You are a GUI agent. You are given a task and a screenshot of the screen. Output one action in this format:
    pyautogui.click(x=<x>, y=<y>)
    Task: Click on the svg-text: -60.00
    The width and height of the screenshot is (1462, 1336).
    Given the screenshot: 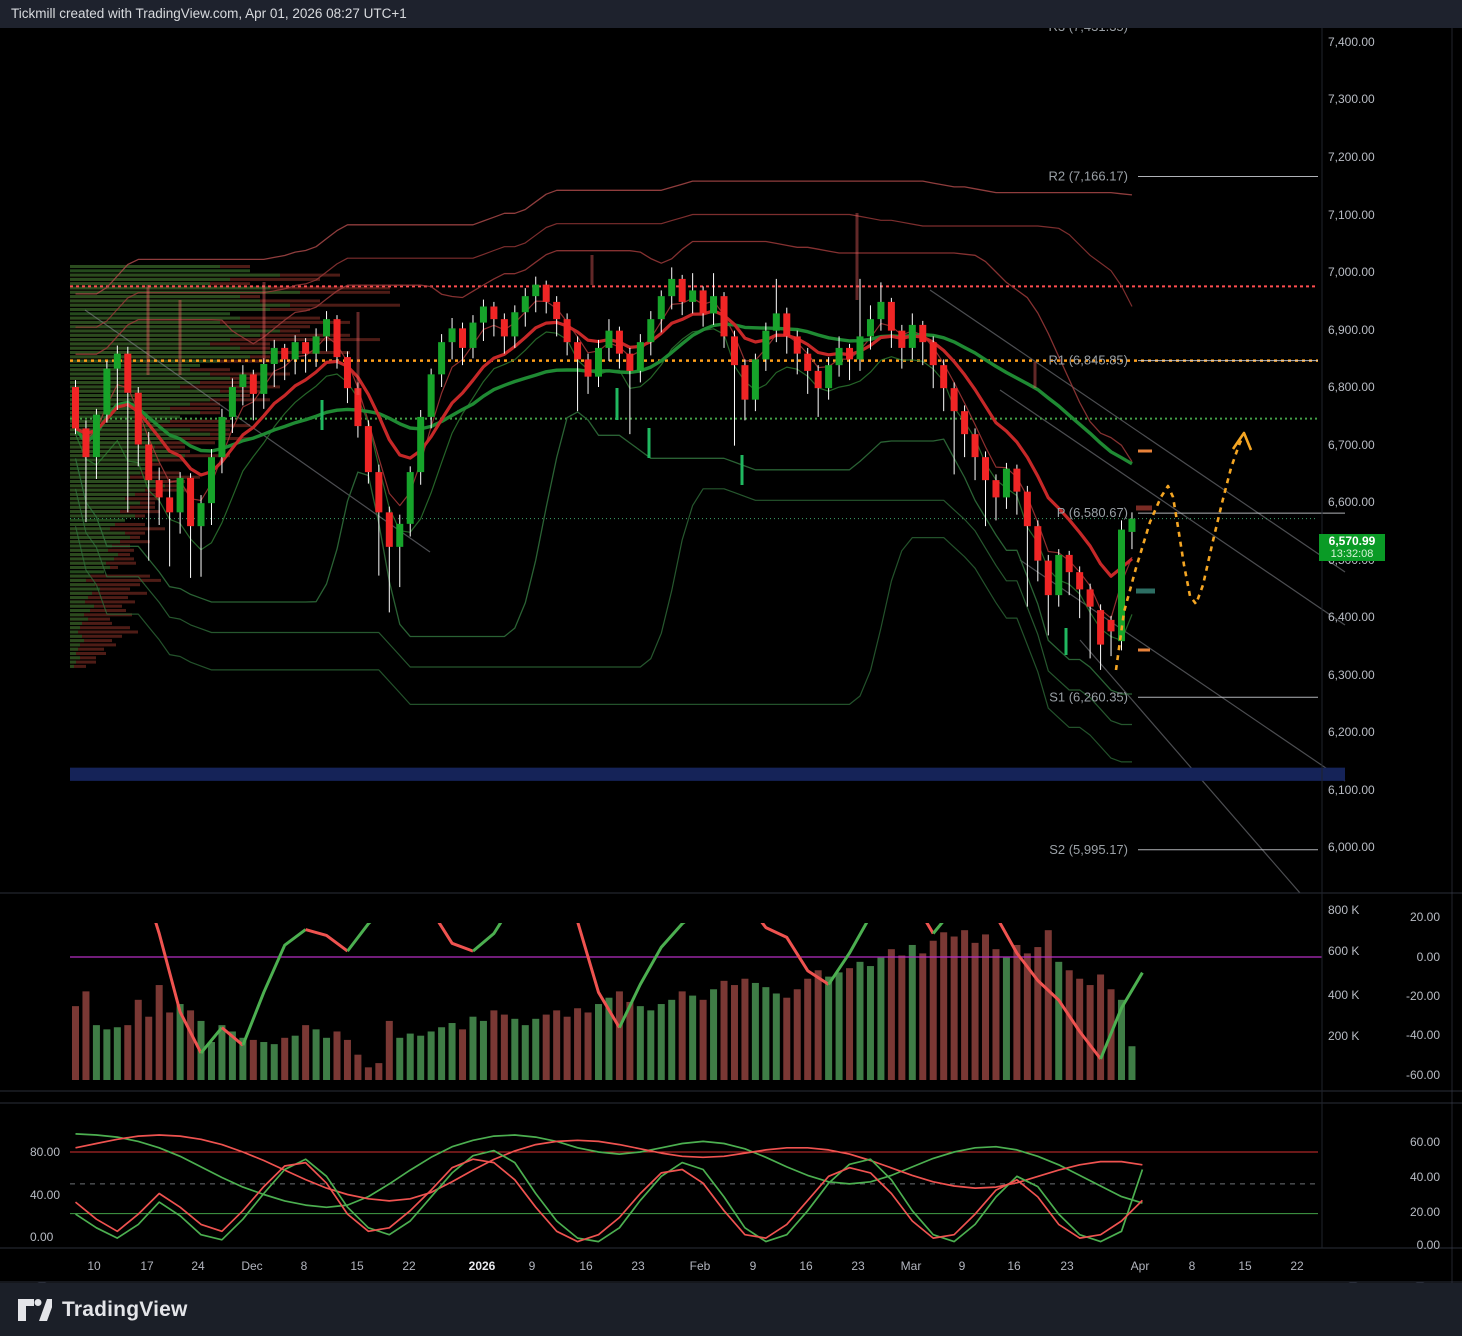 What is the action you would take?
    pyautogui.click(x=1423, y=1075)
    